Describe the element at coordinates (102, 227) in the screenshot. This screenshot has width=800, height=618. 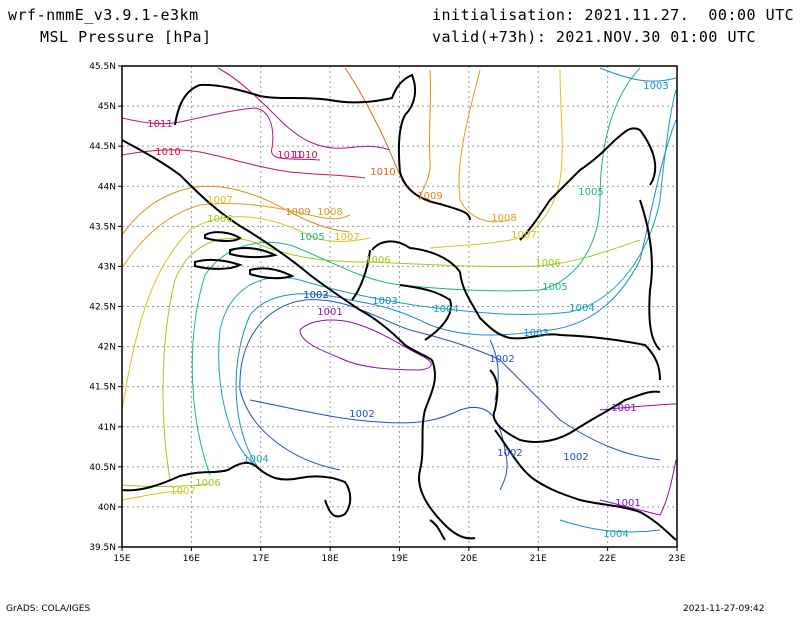
I see `y-tick-label: 43.5N` at that location.